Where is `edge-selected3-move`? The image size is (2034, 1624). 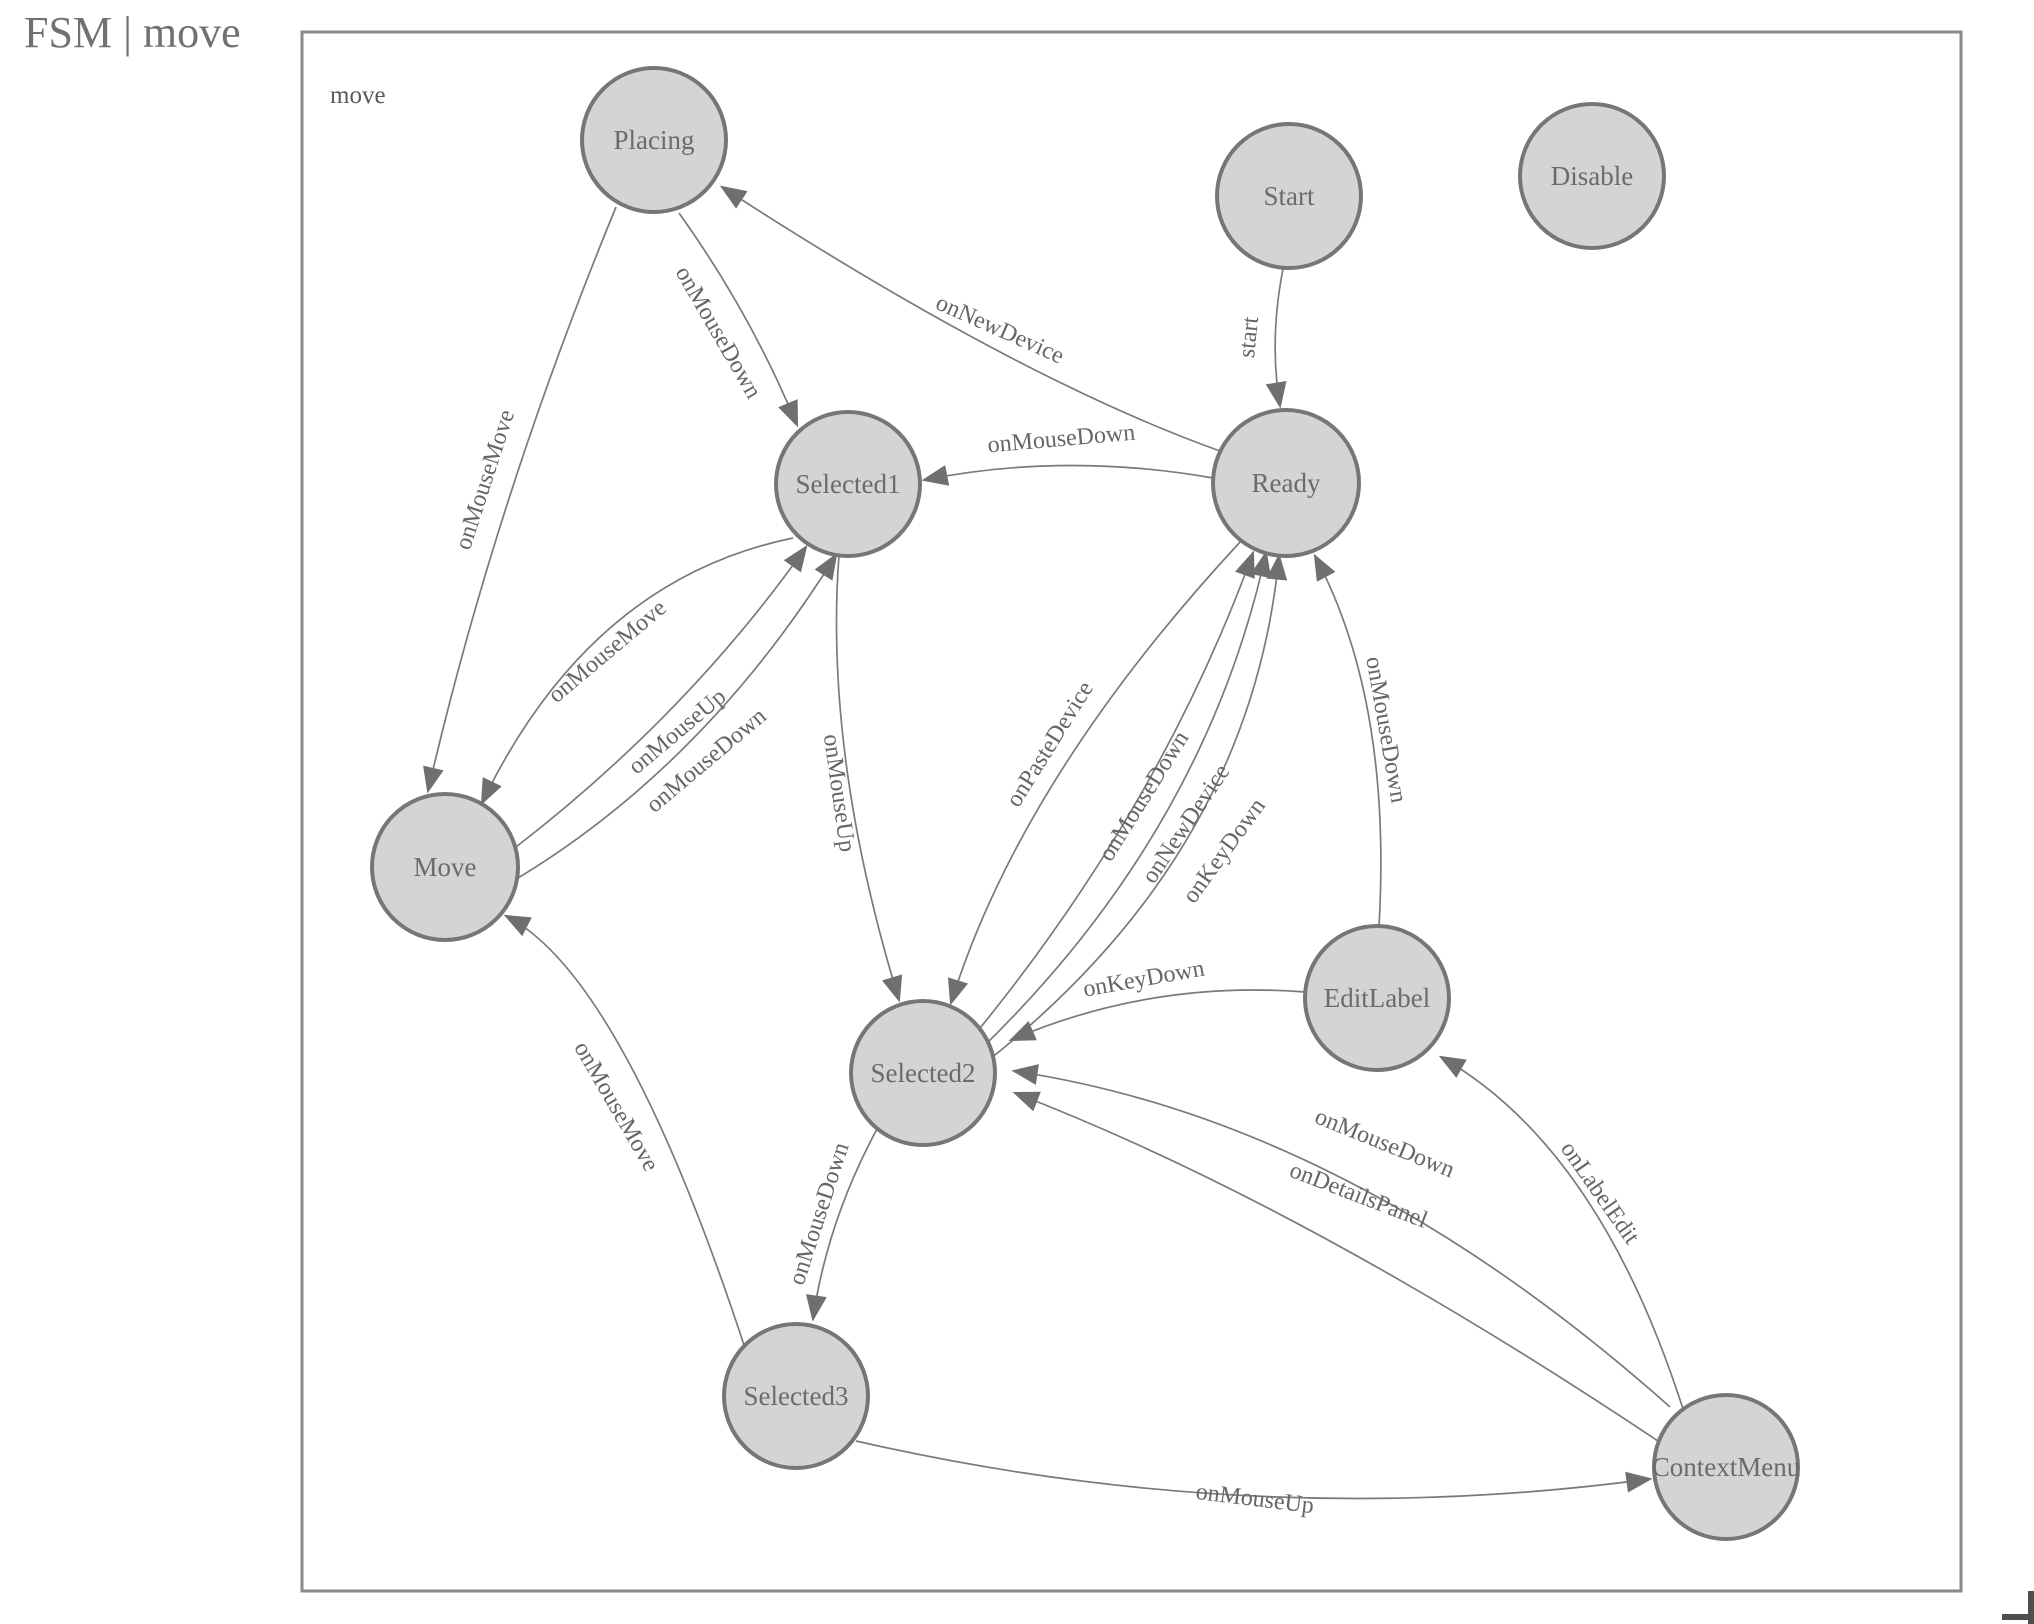
edge-selected3-move is located at coordinates (624, 1130).